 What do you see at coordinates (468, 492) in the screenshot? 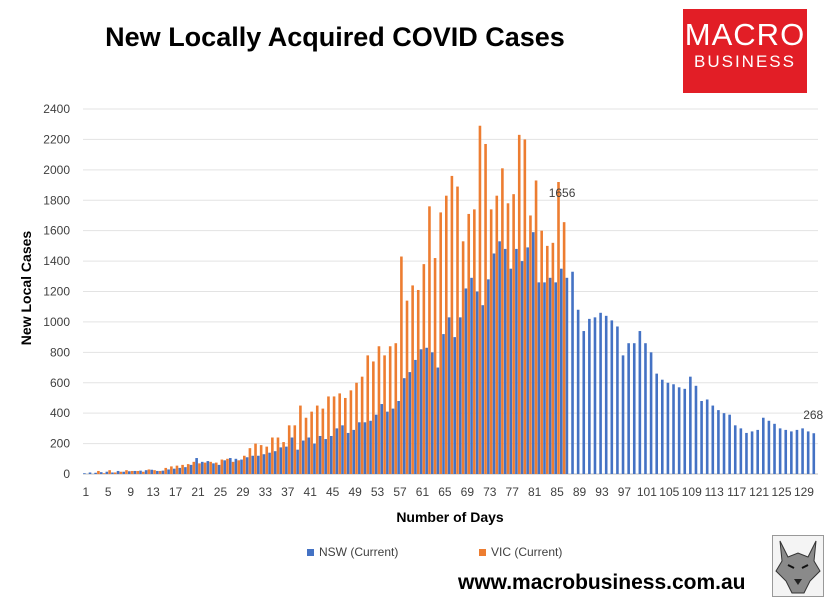
I see `x-tick-label: 69` at bounding box center [468, 492].